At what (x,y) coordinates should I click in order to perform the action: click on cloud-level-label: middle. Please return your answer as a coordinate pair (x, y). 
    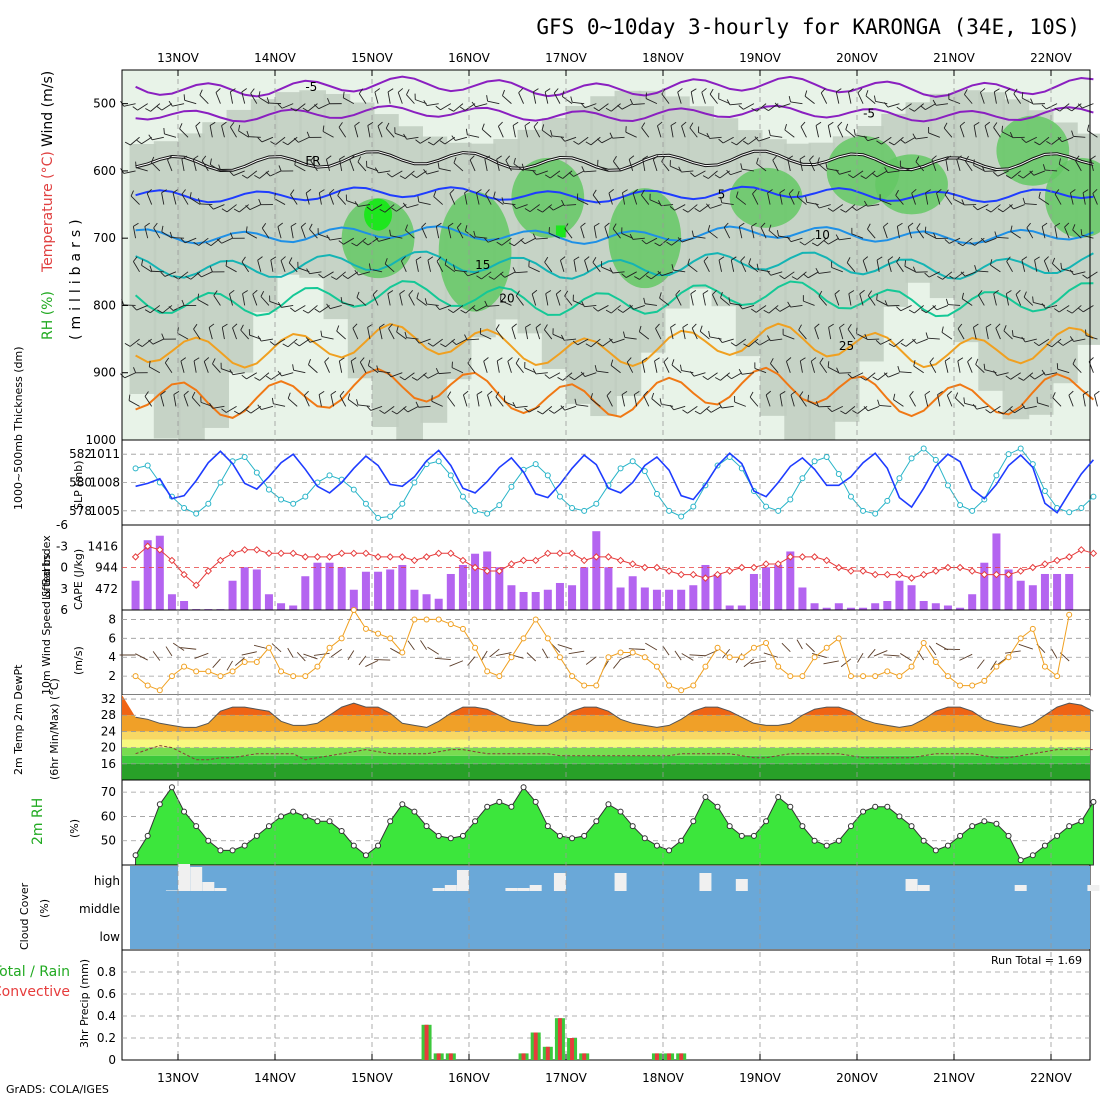
    Looking at the image, I should click on (99, 909).